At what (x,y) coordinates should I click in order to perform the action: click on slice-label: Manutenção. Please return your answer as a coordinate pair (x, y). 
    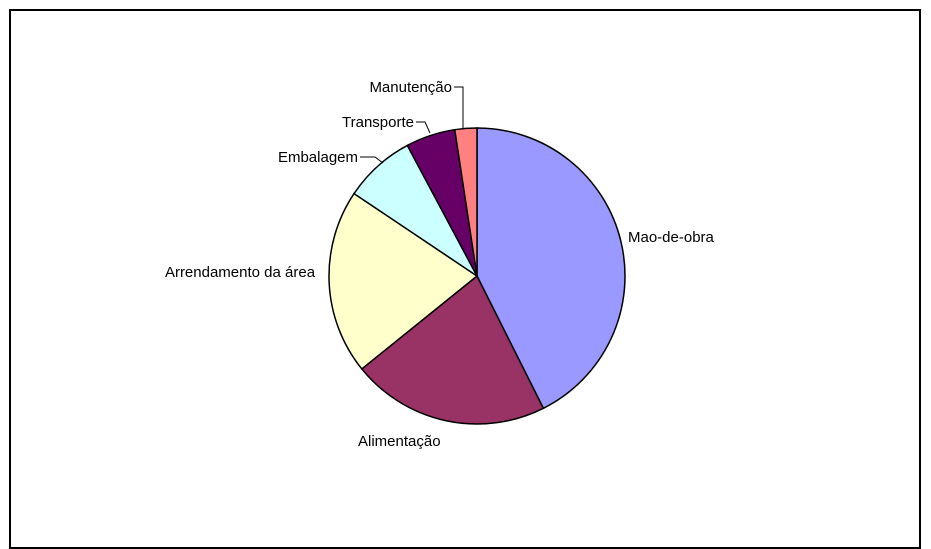
    Looking at the image, I should click on (410, 87).